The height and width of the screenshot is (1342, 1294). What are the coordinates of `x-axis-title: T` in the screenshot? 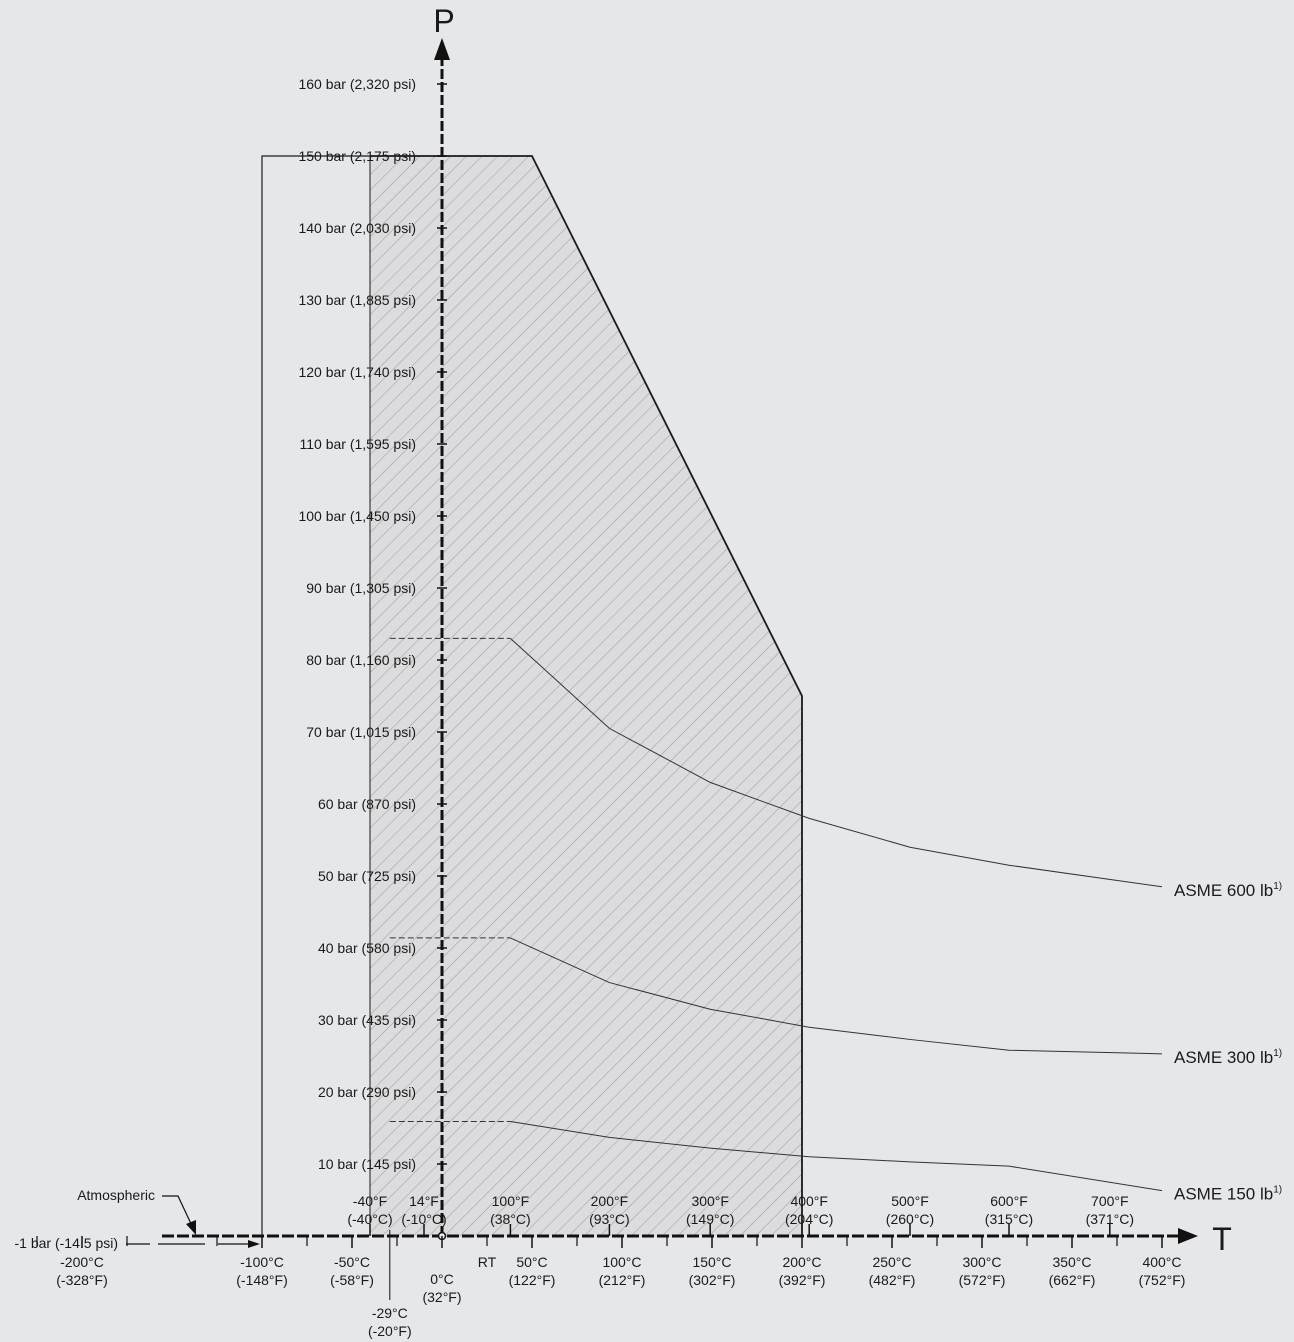 It's located at (1222, 1239).